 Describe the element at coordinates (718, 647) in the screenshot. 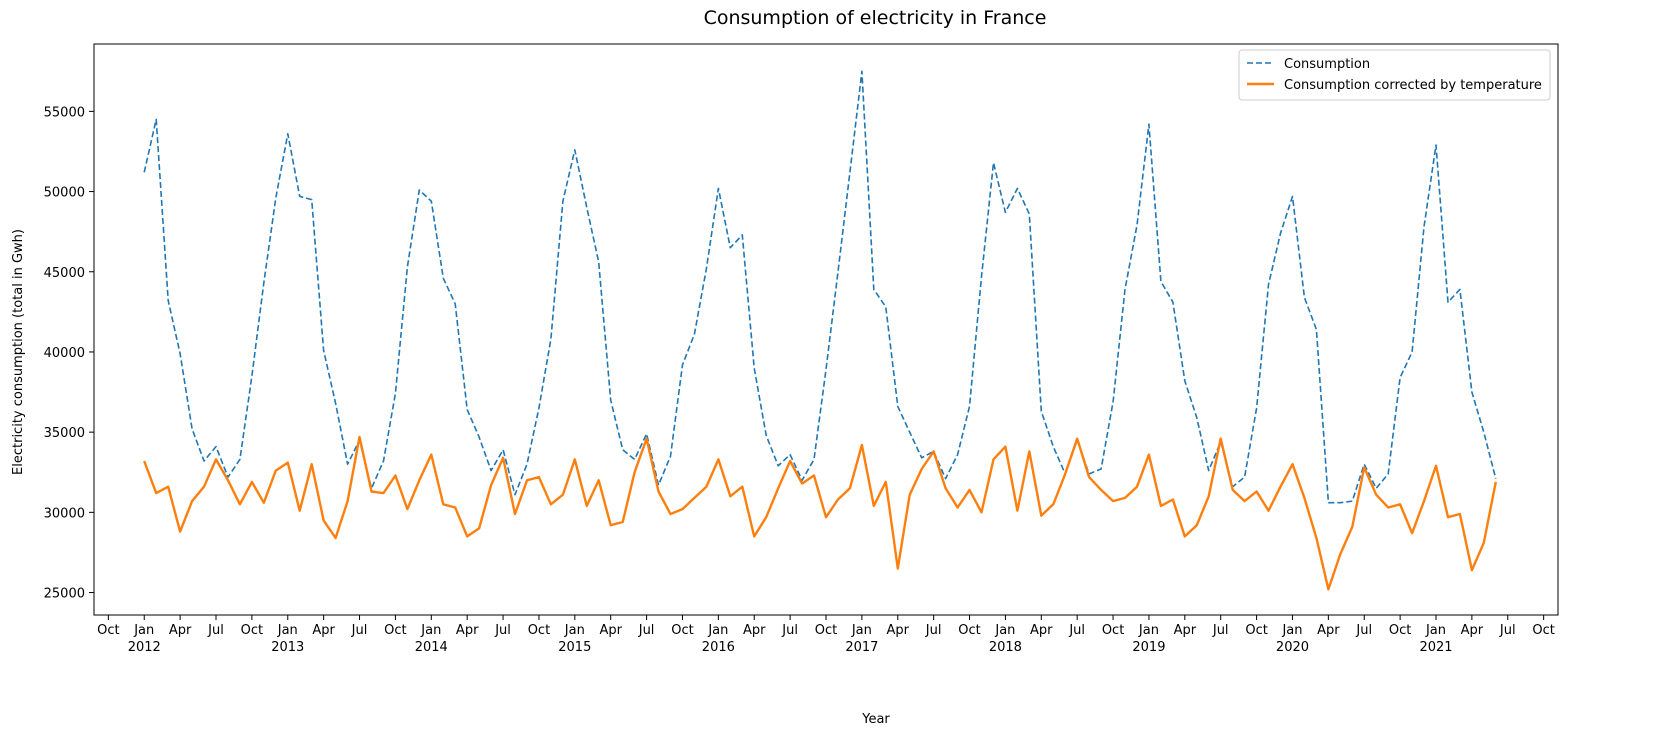

I see `x-tick-year-label: 2016` at that location.